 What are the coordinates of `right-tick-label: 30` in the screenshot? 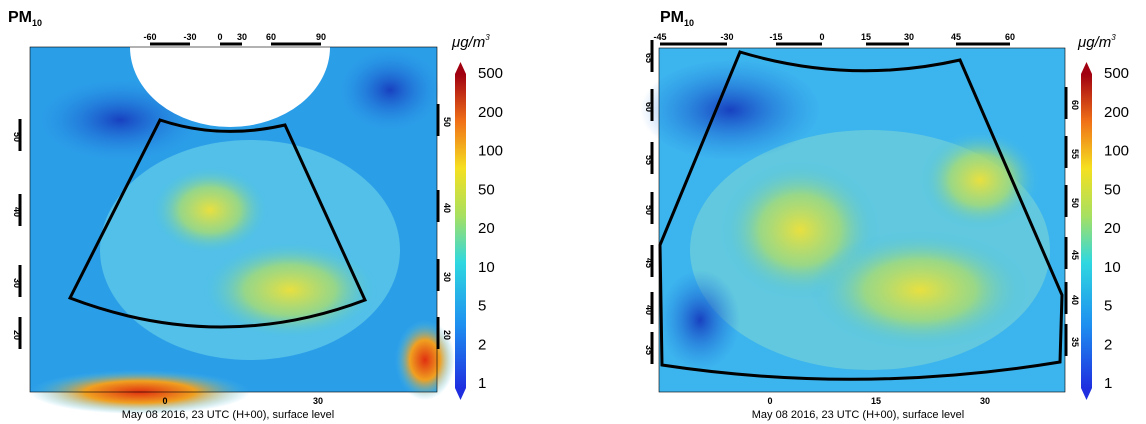 It's located at (447, 277).